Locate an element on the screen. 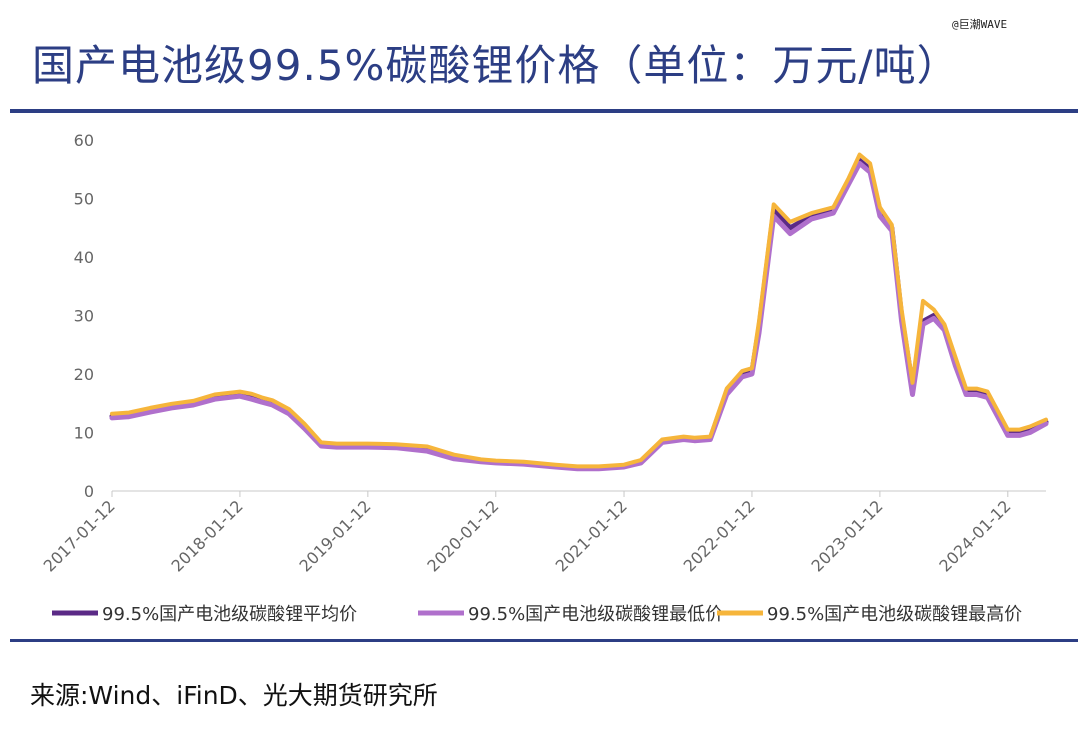  title-divider is located at coordinates (544, 111).